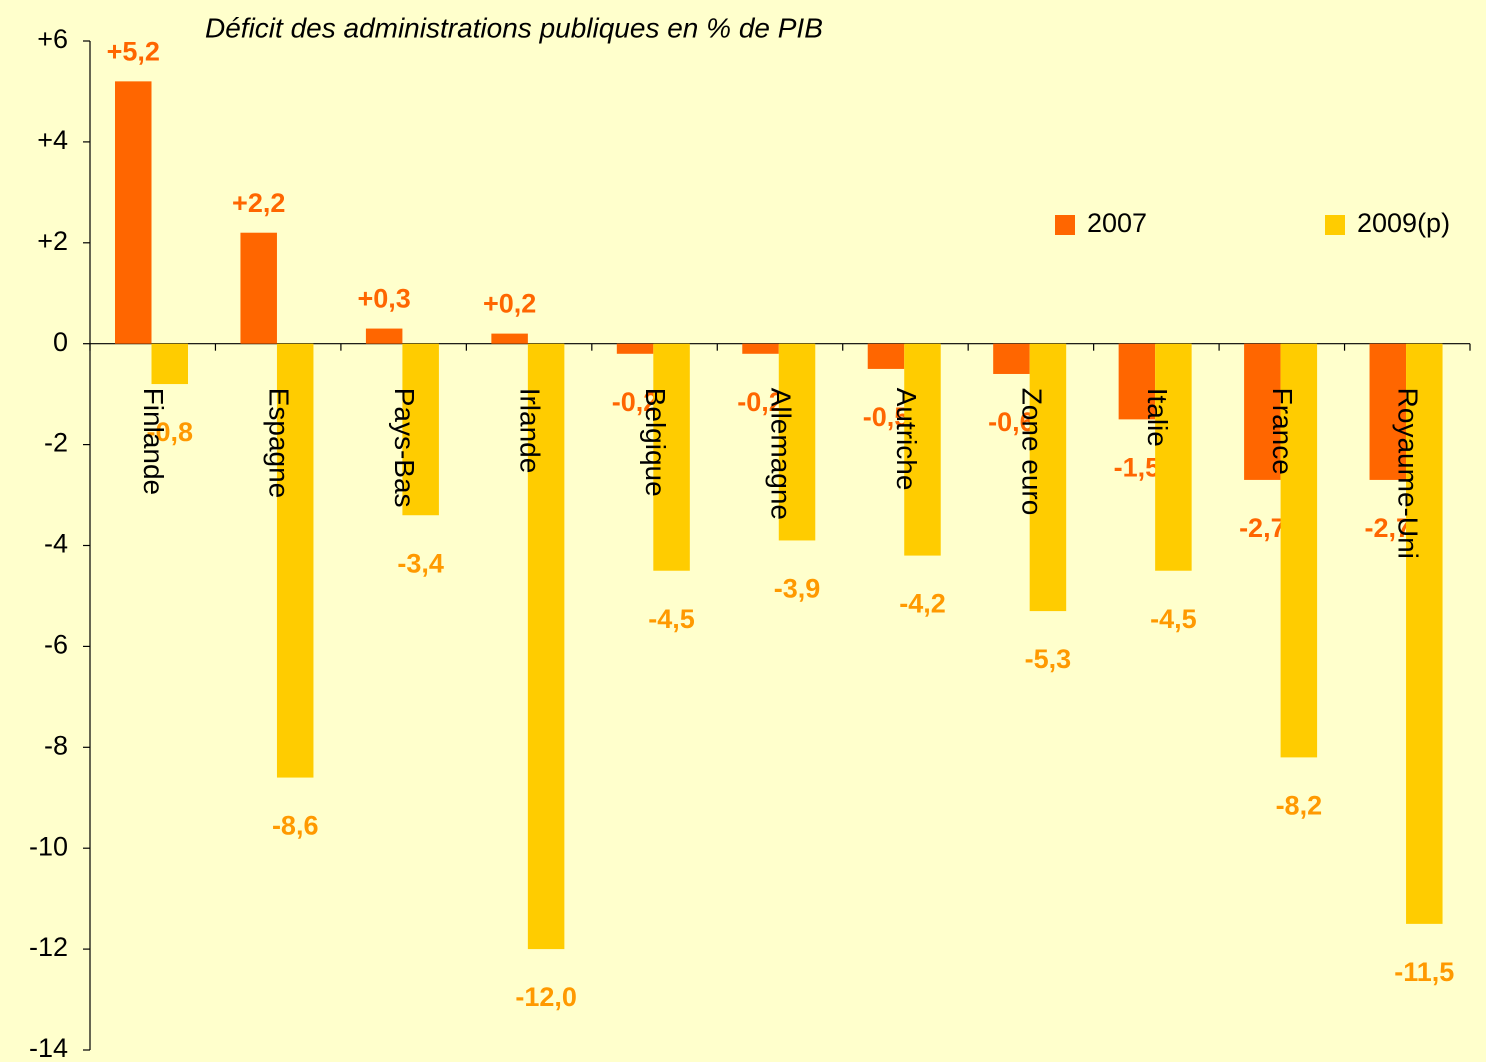 This screenshot has height=1062, width=1486. What do you see at coordinates (1403, 223) in the screenshot?
I see `legend-label: 2009(p)` at bounding box center [1403, 223].